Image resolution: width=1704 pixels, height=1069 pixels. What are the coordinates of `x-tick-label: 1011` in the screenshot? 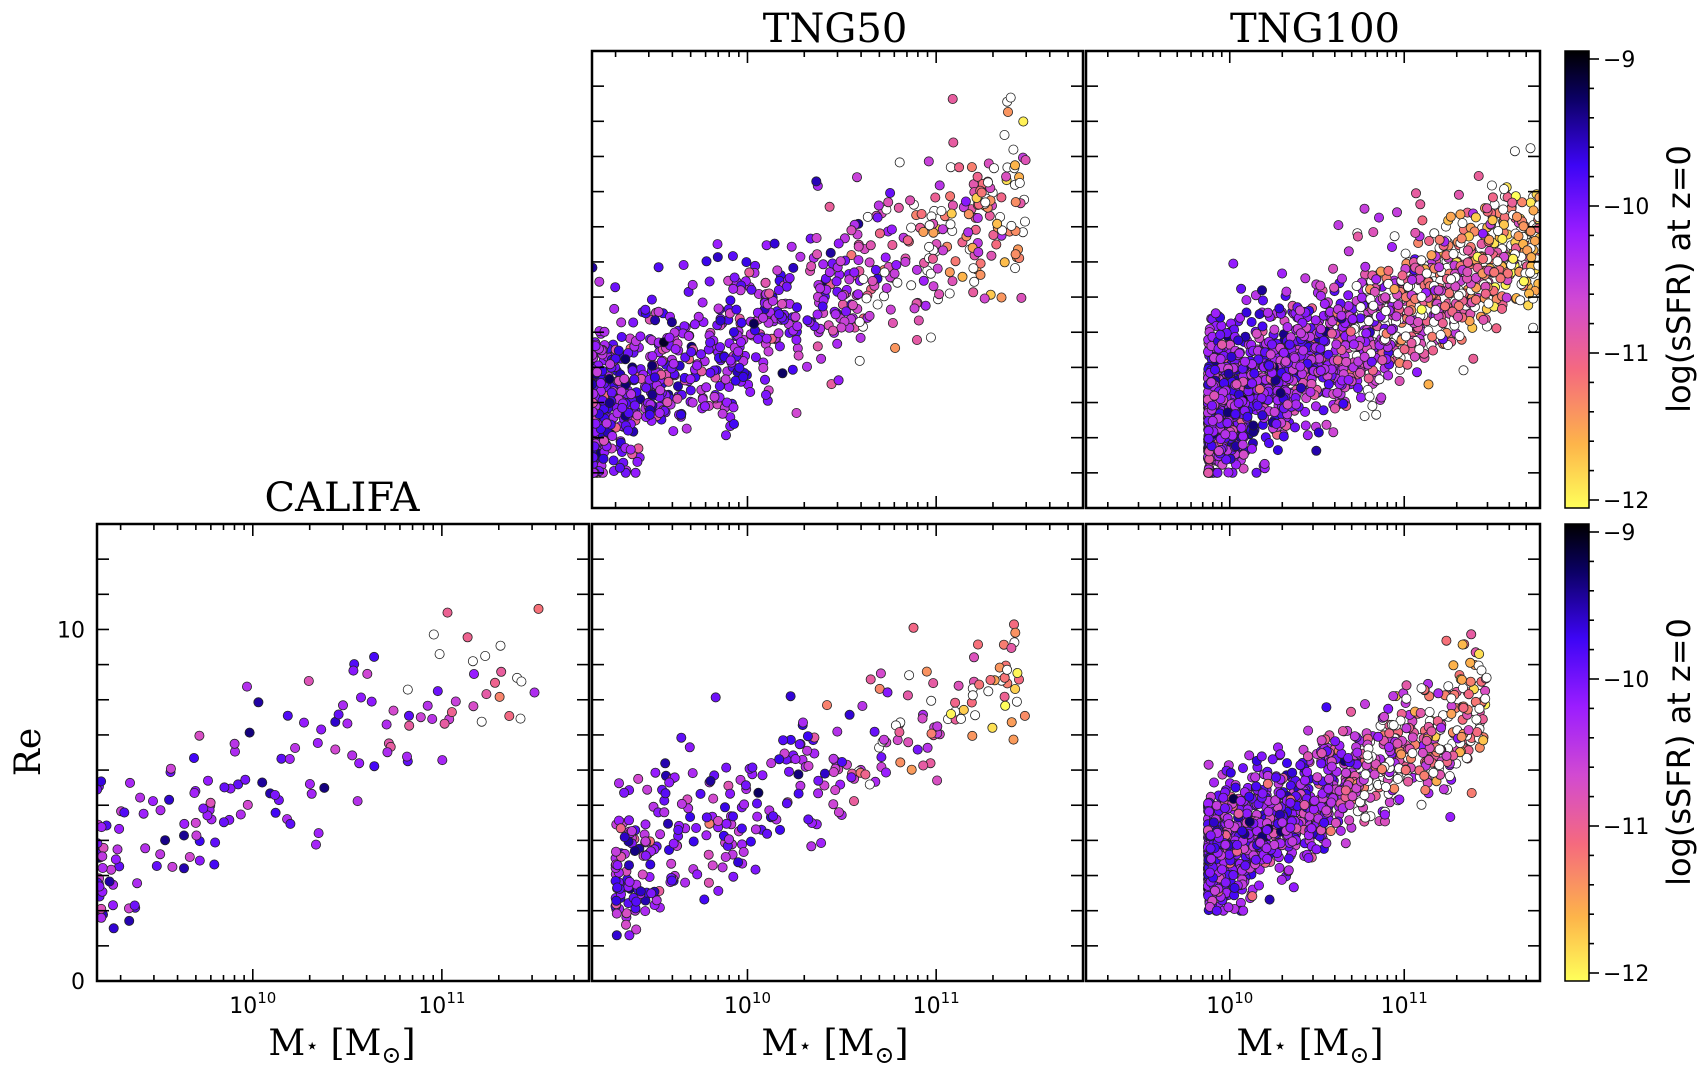 It's located at (441, 1004).